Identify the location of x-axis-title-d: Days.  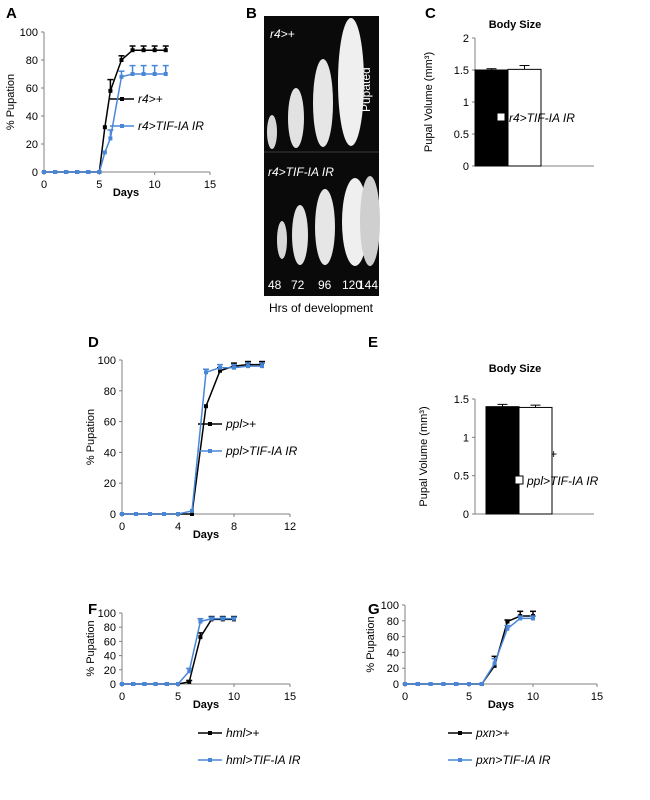
(206, 535).